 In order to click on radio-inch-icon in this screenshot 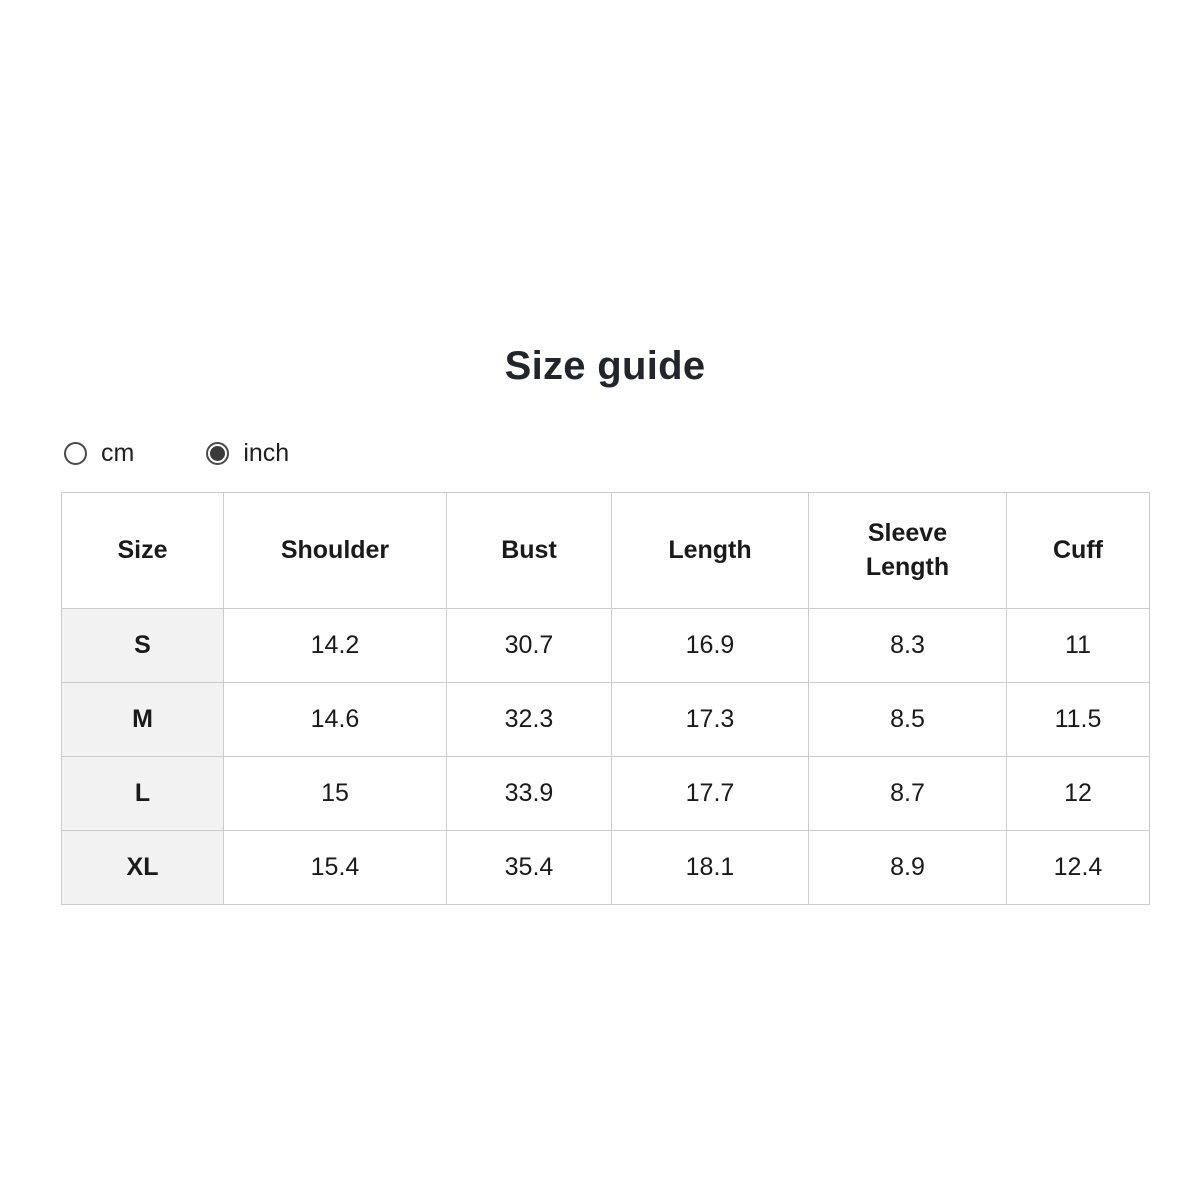, I will do `click(218, 453)`.